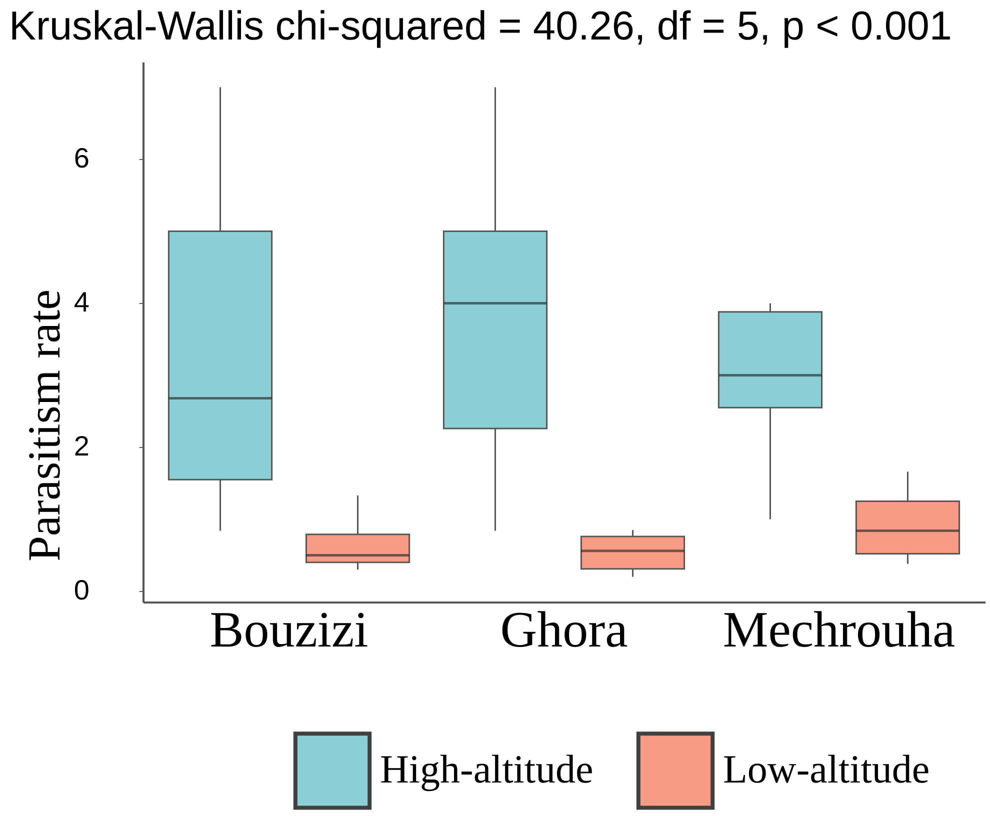 Image resolution: width=990 pixels, height=816 pixels. I want to click on y-tick-label: 4, so click(82, 302).